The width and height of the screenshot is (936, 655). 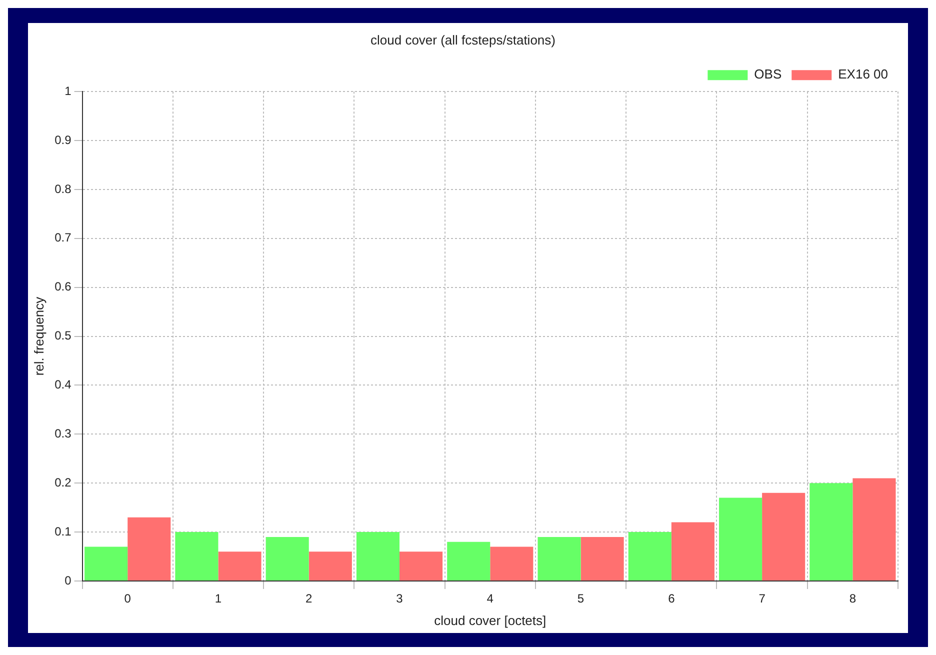 What do you see at coordinates (63, 384) in the screenshot?
I see `y-tick-label: 0.4` at bounding box center [63, 384].